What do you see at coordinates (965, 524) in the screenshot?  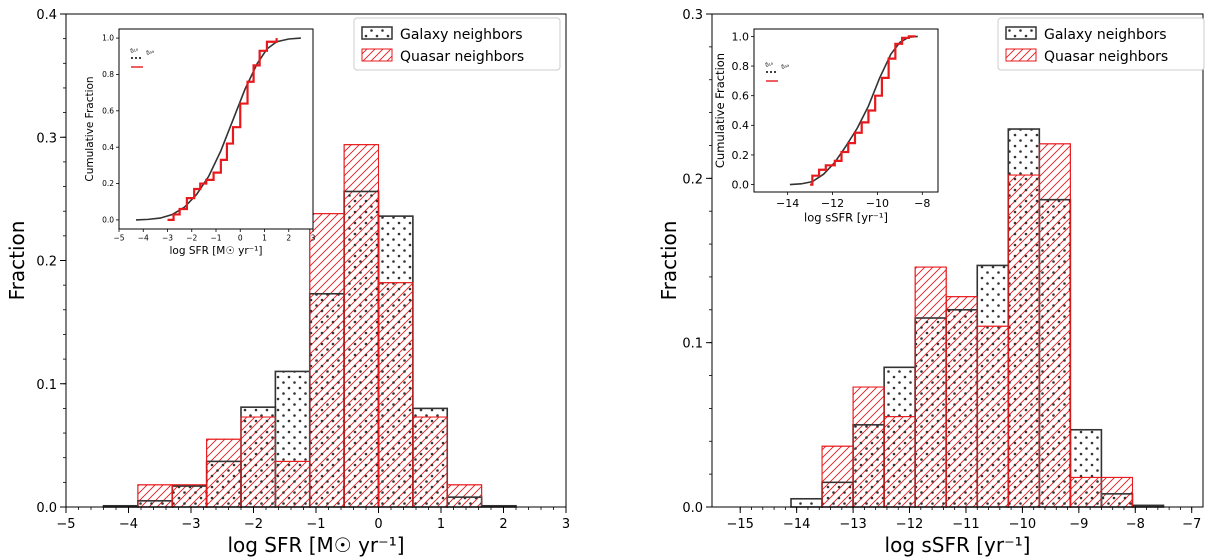 I see `x-tick-label: −11` at bounding box center [965, 524].